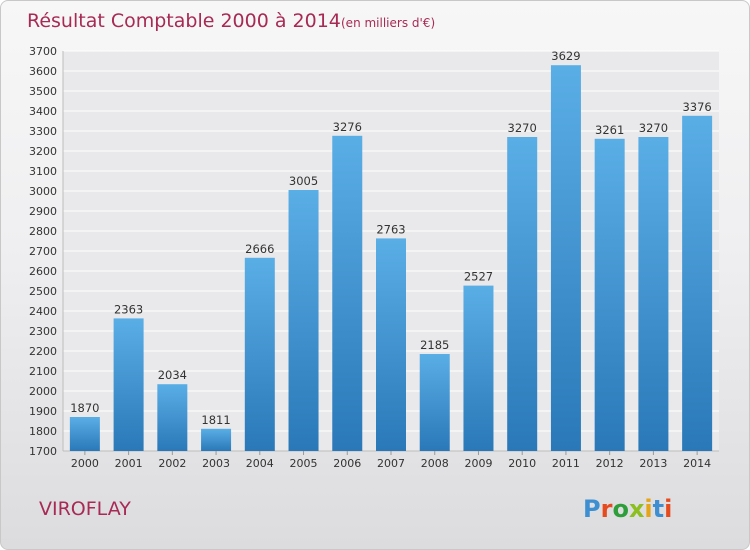 The height and width of the screenshot is (550, 750). Describe the element at coordinates (84, 408) in the screenshot. I see `value-label-2000: 1870` at that location.